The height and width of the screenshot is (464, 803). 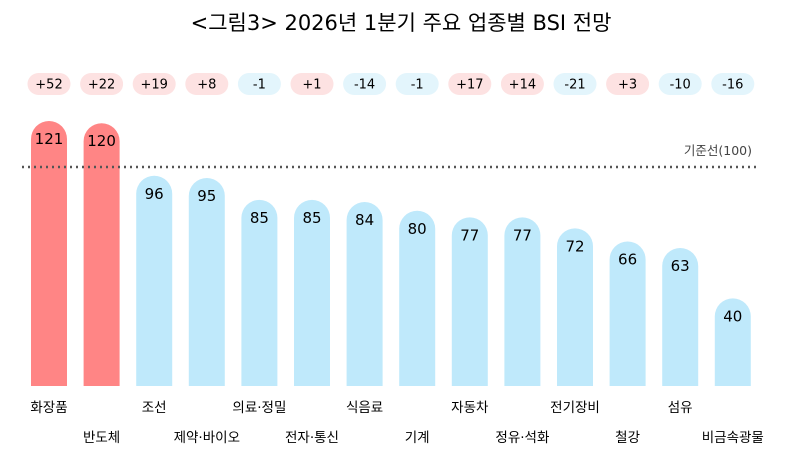 I want to click on category-label: 철강, so click(x=627, y=438).